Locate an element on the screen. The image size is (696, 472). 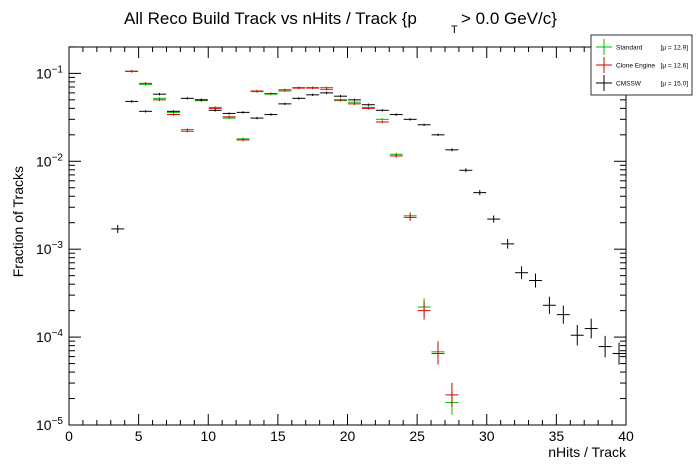
x-tick-label: 20 is located at coordinates (348, 436).